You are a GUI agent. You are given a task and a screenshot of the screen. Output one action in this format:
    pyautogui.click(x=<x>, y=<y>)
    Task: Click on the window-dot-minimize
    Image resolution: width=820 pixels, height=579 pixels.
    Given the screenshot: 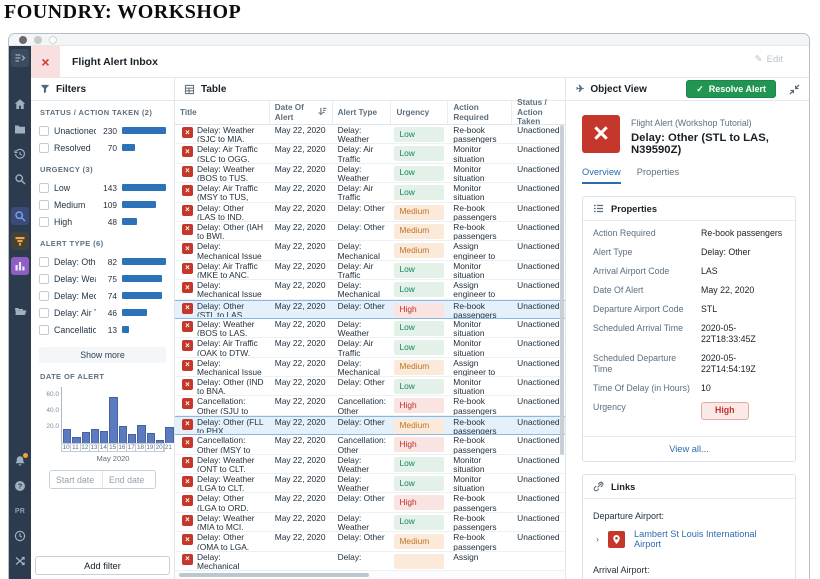 What is the action you would take?
    pyautogui.click(x=38, y=39)
    